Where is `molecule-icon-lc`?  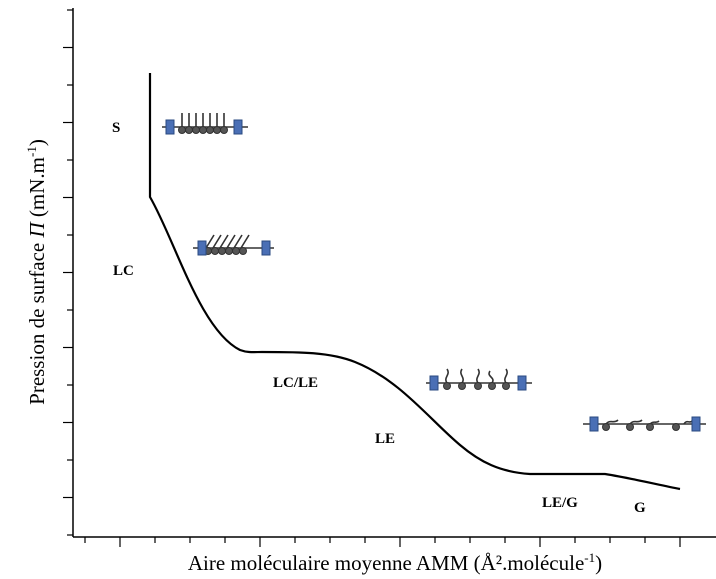 molecule-icon-lc is located at coordinates (233, 245).